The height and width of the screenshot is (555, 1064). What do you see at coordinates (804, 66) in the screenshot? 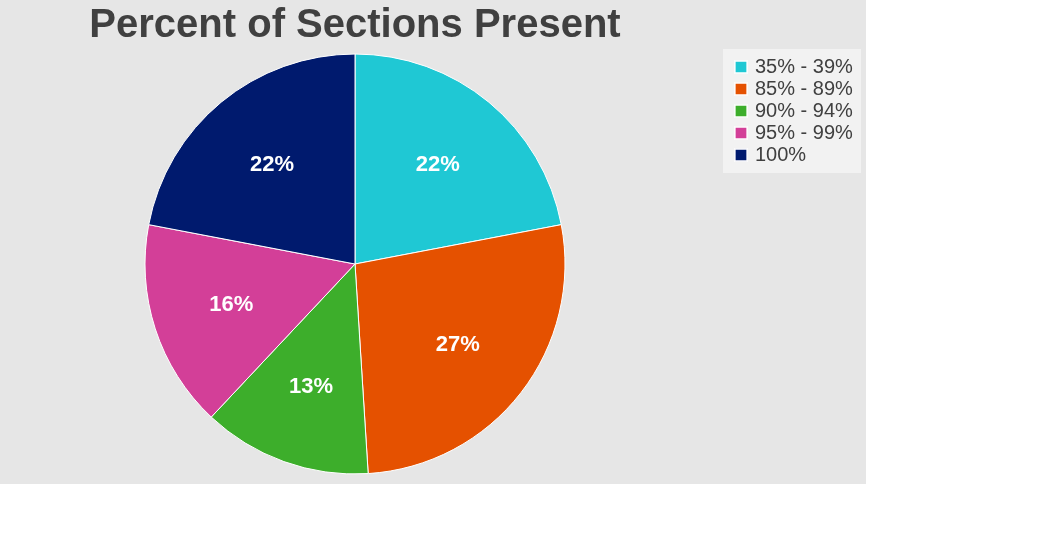
I see `legend-label: 35% - 39%` at bounding box center [804, 66].